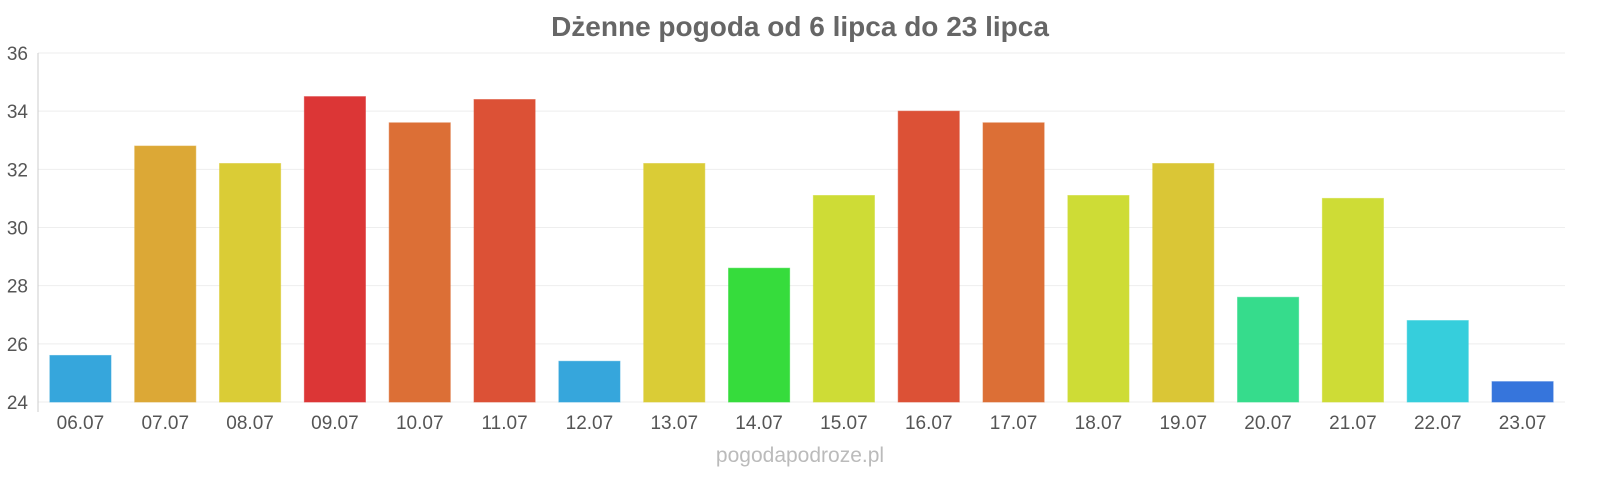  I want to click on bar-13.07, so click(674, 283).